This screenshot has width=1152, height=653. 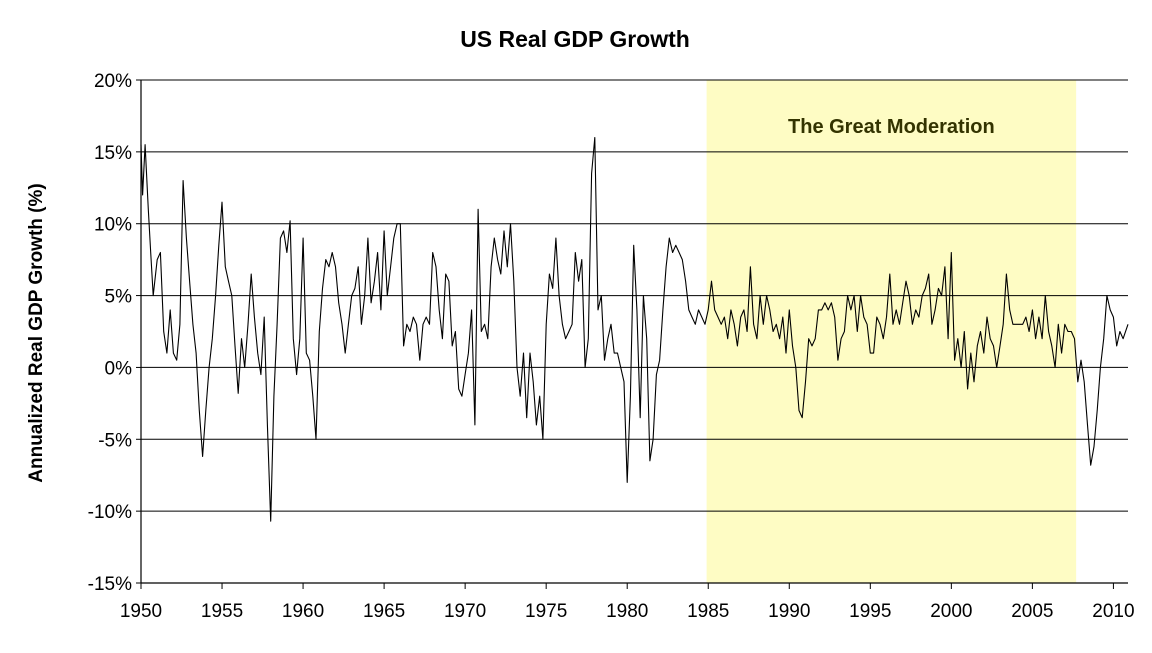 I want to click on chart-title: US Real GDP Growth, so click(x=575, y=39).